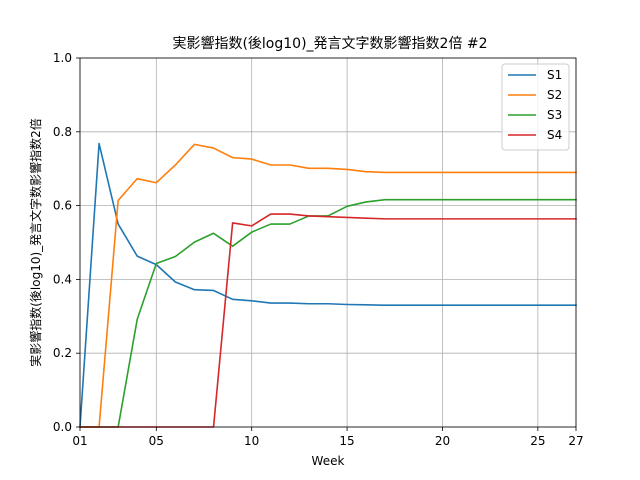  What do you see at coordinates (328, 437) in the screenshot?
I see `x-axis-ticks: 01 05 10 15 20 25 27` at bounding box center [328, 437].